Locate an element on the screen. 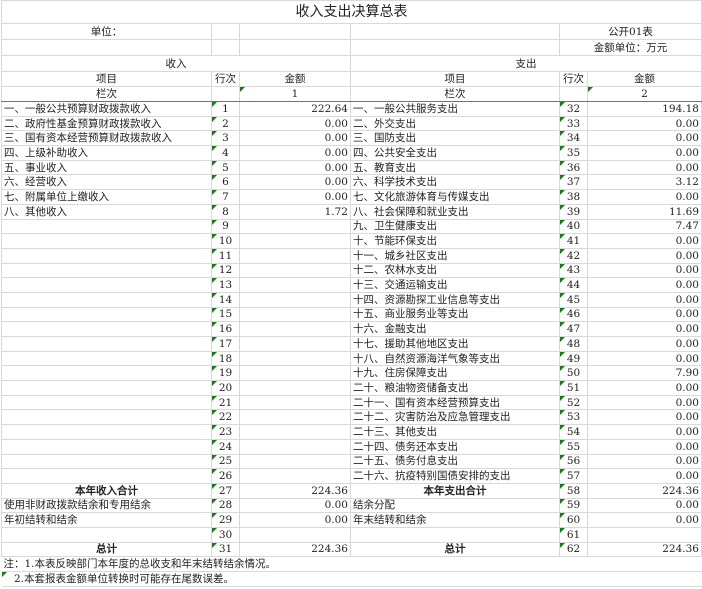  expense-line-cell: 47 is located at coordinates (573, 329).